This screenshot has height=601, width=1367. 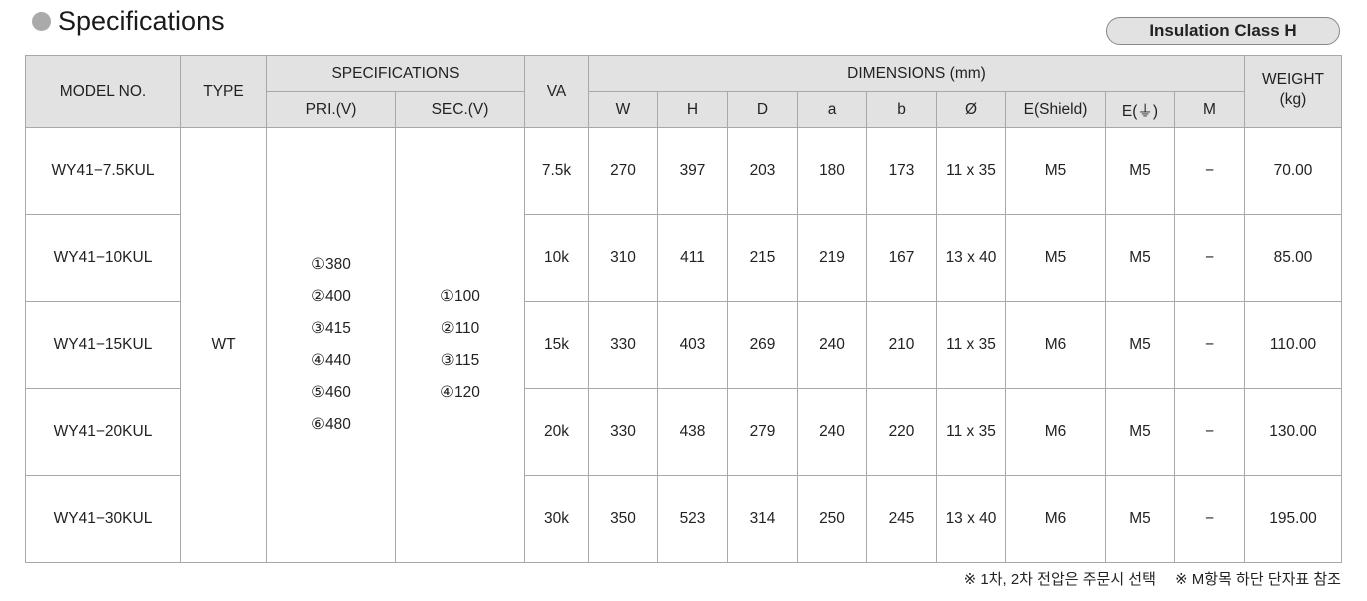 What do you see at coordinates (832, 519) in the screenshot?
I see `dimension-cell: 250` at bounding box center [832, 519].